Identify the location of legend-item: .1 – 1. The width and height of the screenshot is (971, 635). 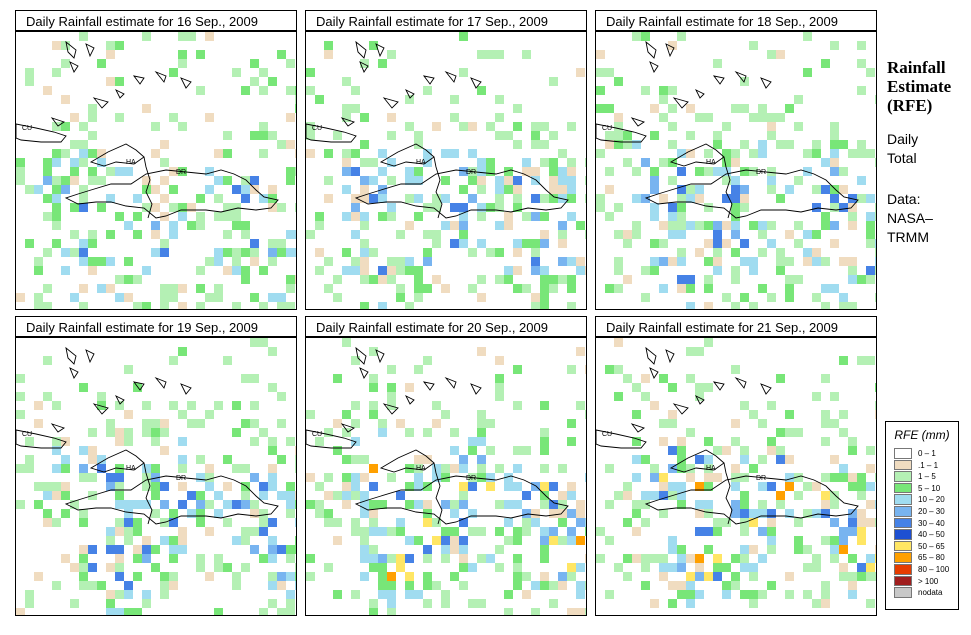
(922, 465).